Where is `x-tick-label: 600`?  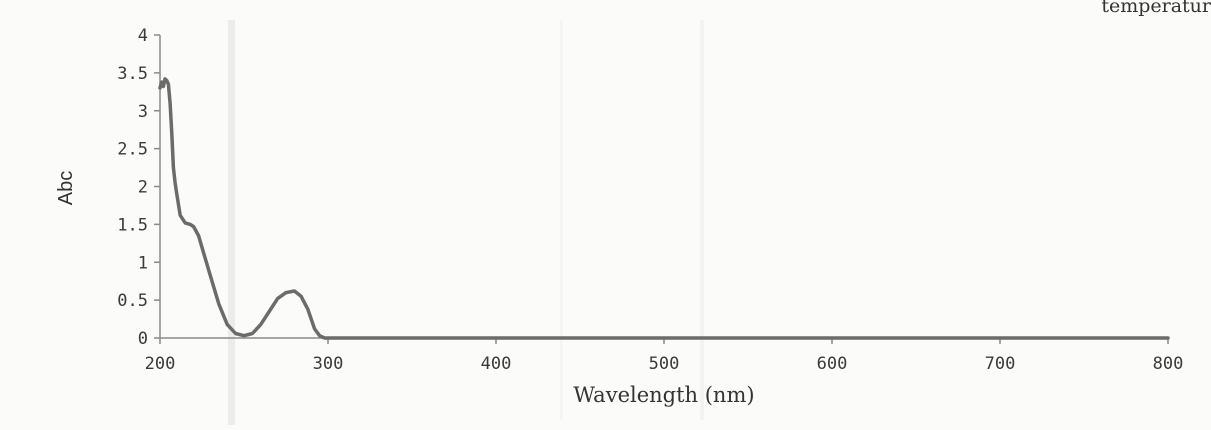 x-tick-label: 600 is located at coordinates (832, 364).